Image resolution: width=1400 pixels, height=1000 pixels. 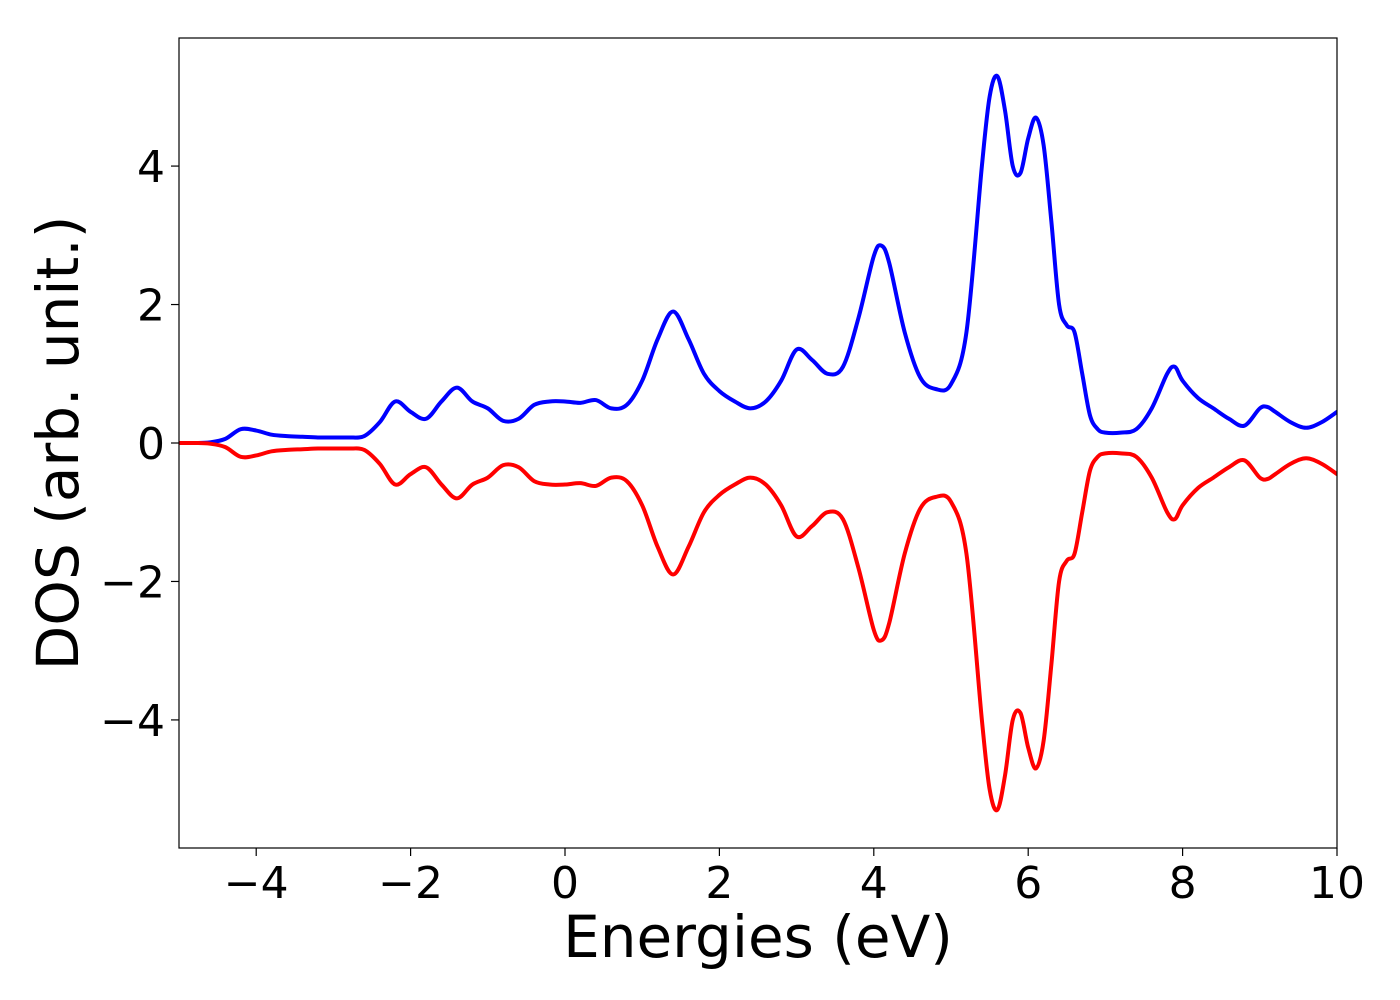 I want to click on y-axis-label: DOS (arb. unit.), so click(x=58, y=443).